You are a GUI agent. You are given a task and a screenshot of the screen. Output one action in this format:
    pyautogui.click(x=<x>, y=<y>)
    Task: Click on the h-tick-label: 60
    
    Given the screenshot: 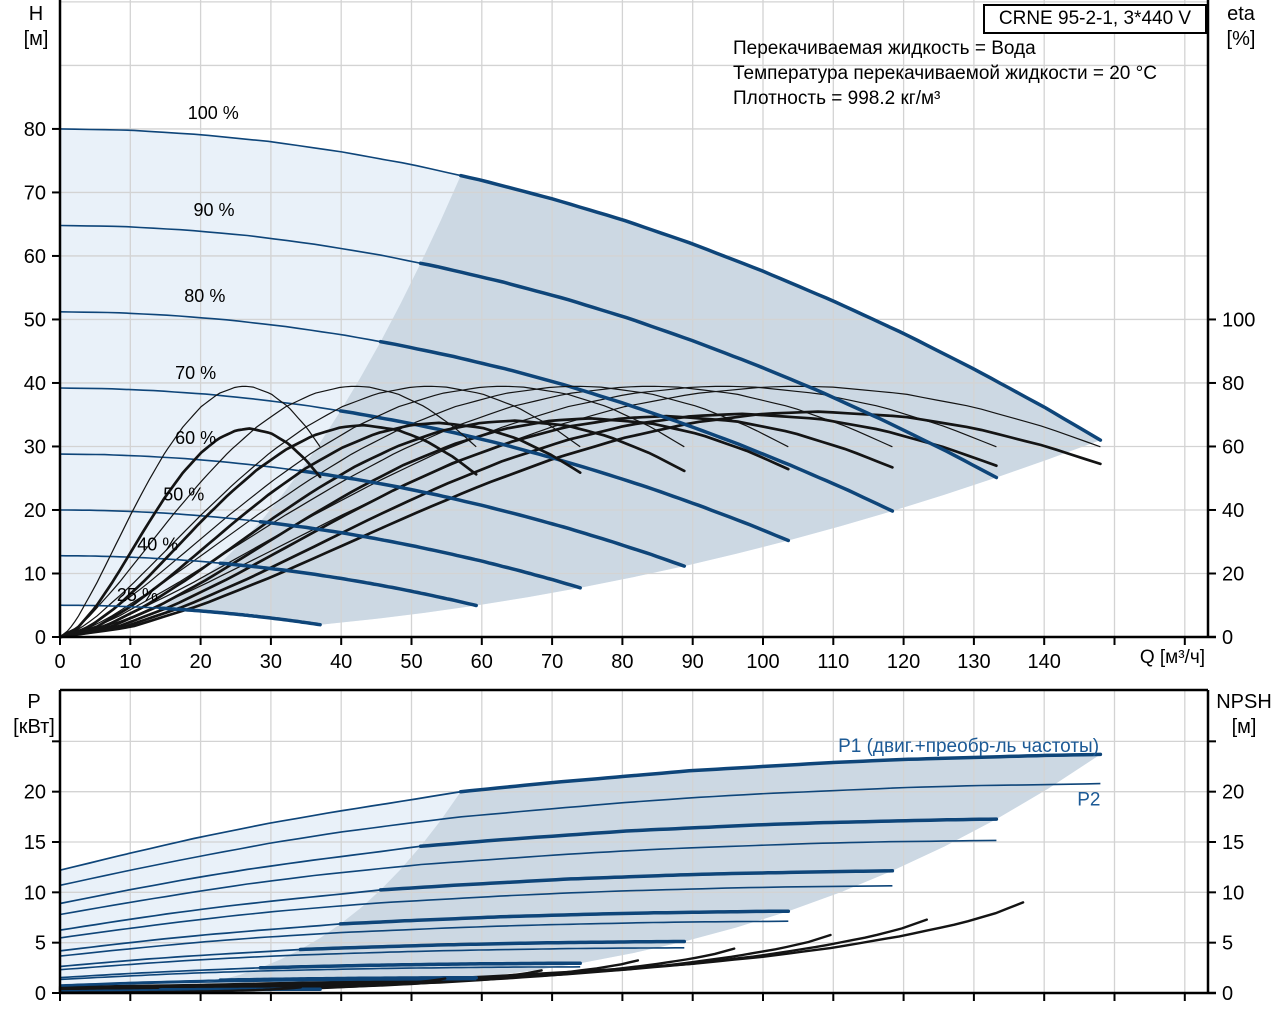 What is the action you would take?
    pyautogui.click(x=35, y=257)
    